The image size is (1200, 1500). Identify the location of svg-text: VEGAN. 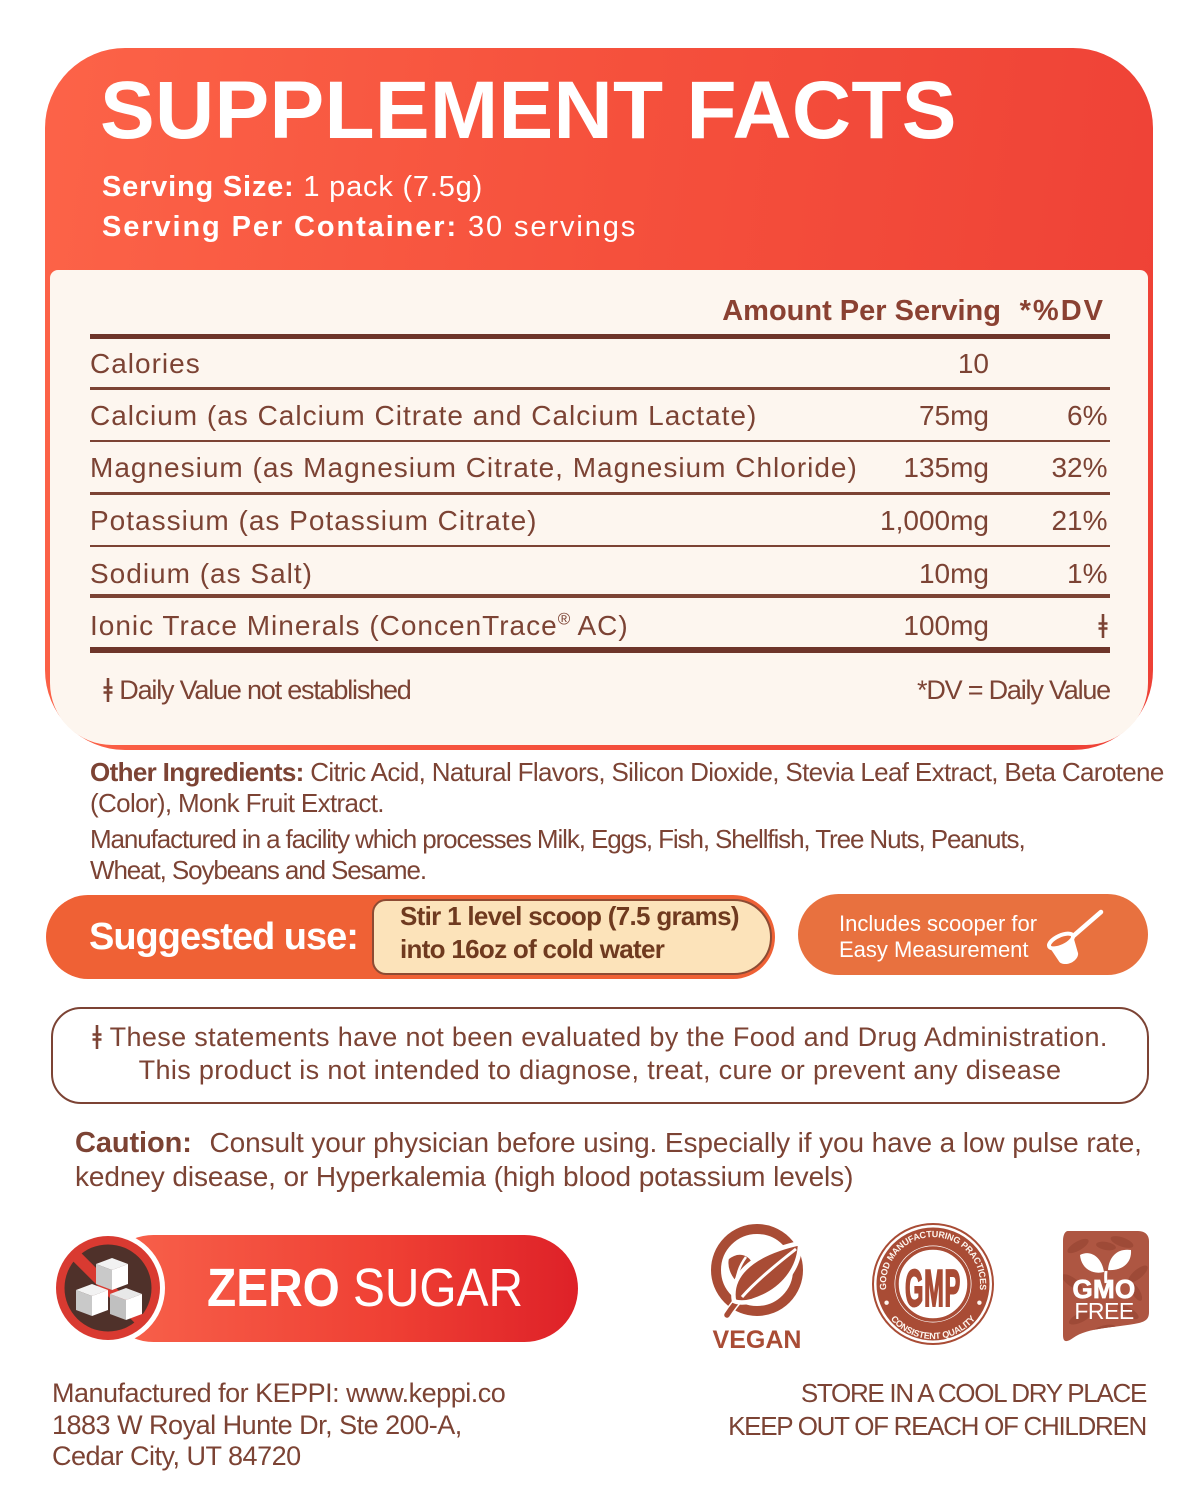
(757, 1339).